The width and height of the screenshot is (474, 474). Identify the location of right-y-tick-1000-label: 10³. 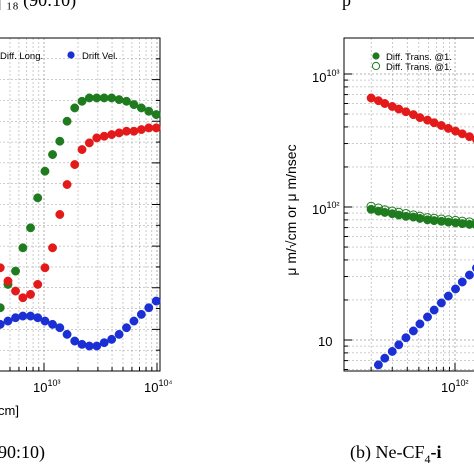
(332, 73).